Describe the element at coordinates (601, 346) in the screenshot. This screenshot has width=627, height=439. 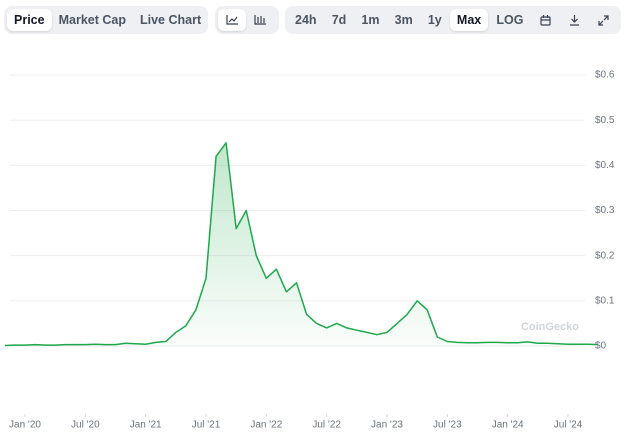
I see `y-tick-label: $0` at that location.